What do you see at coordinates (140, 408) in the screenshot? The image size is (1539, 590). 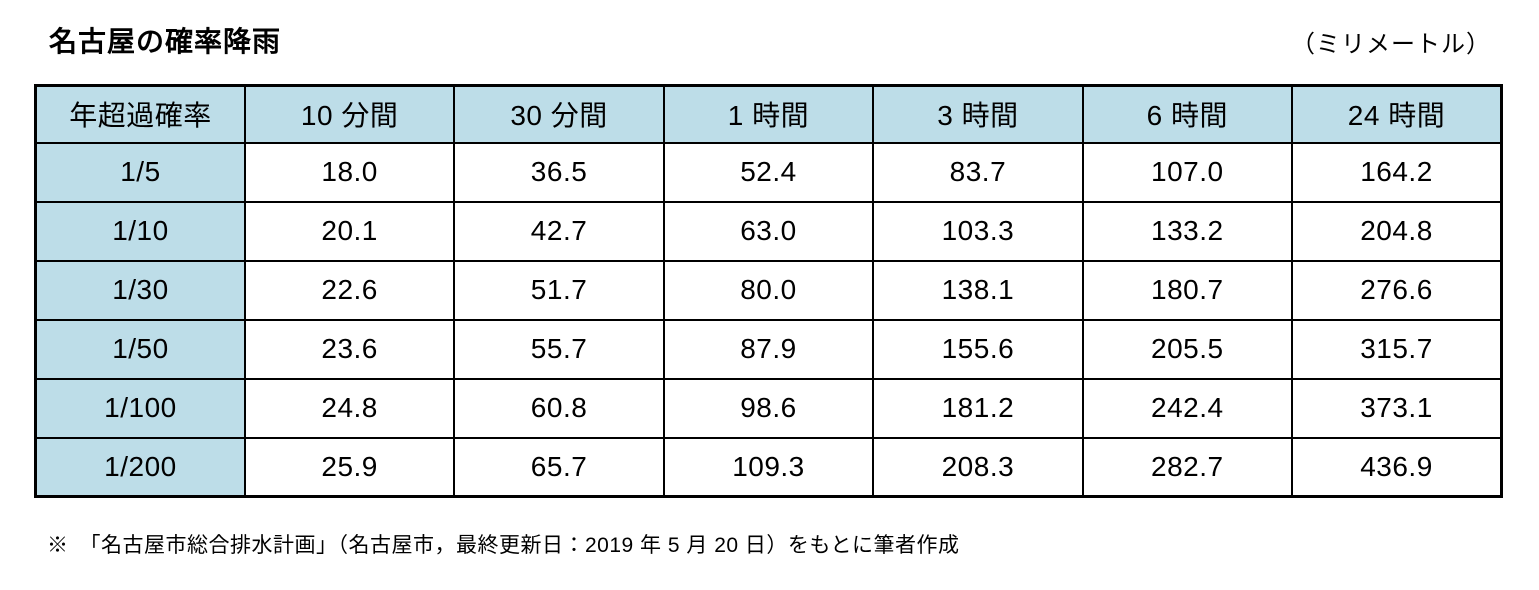 I see `row-label: 1/100` at bounding box center [140, 408].